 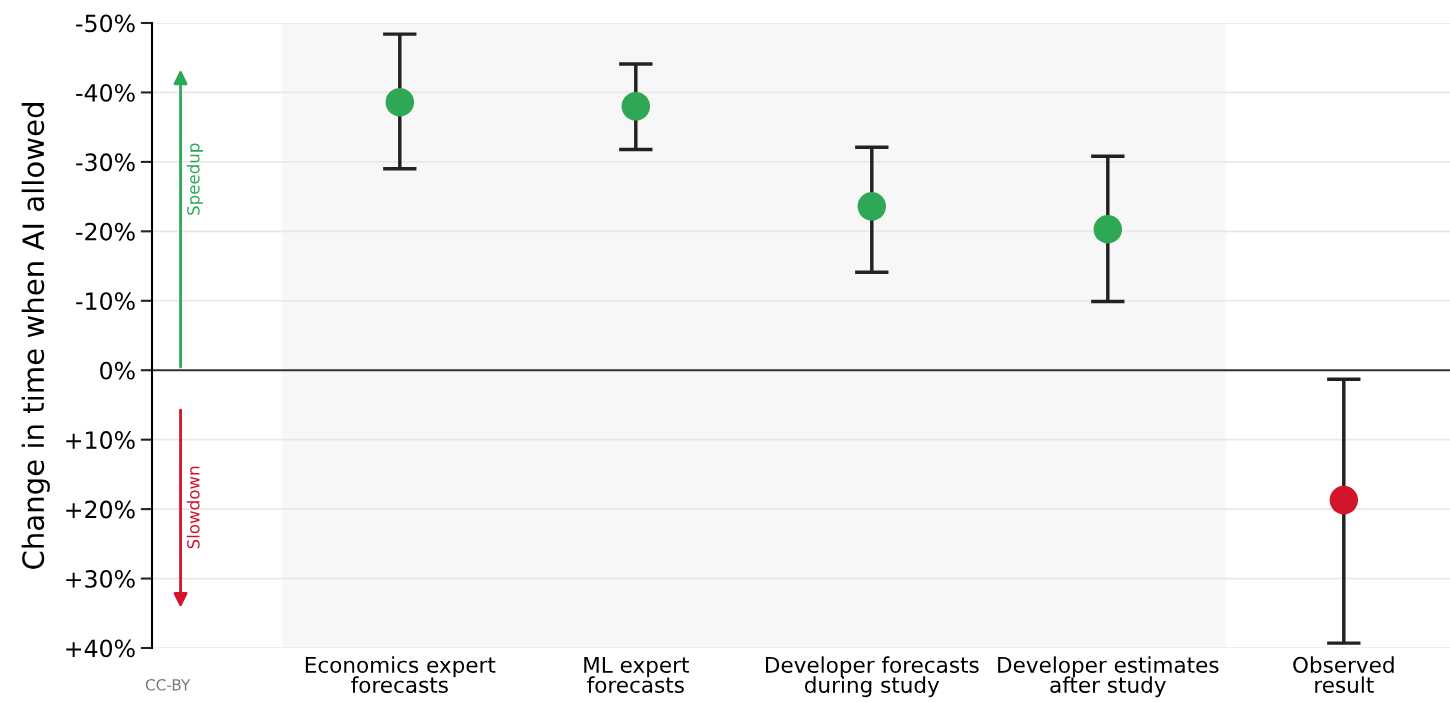 I want to click on y-tick-label: +10%, so click(x=100, y=440).